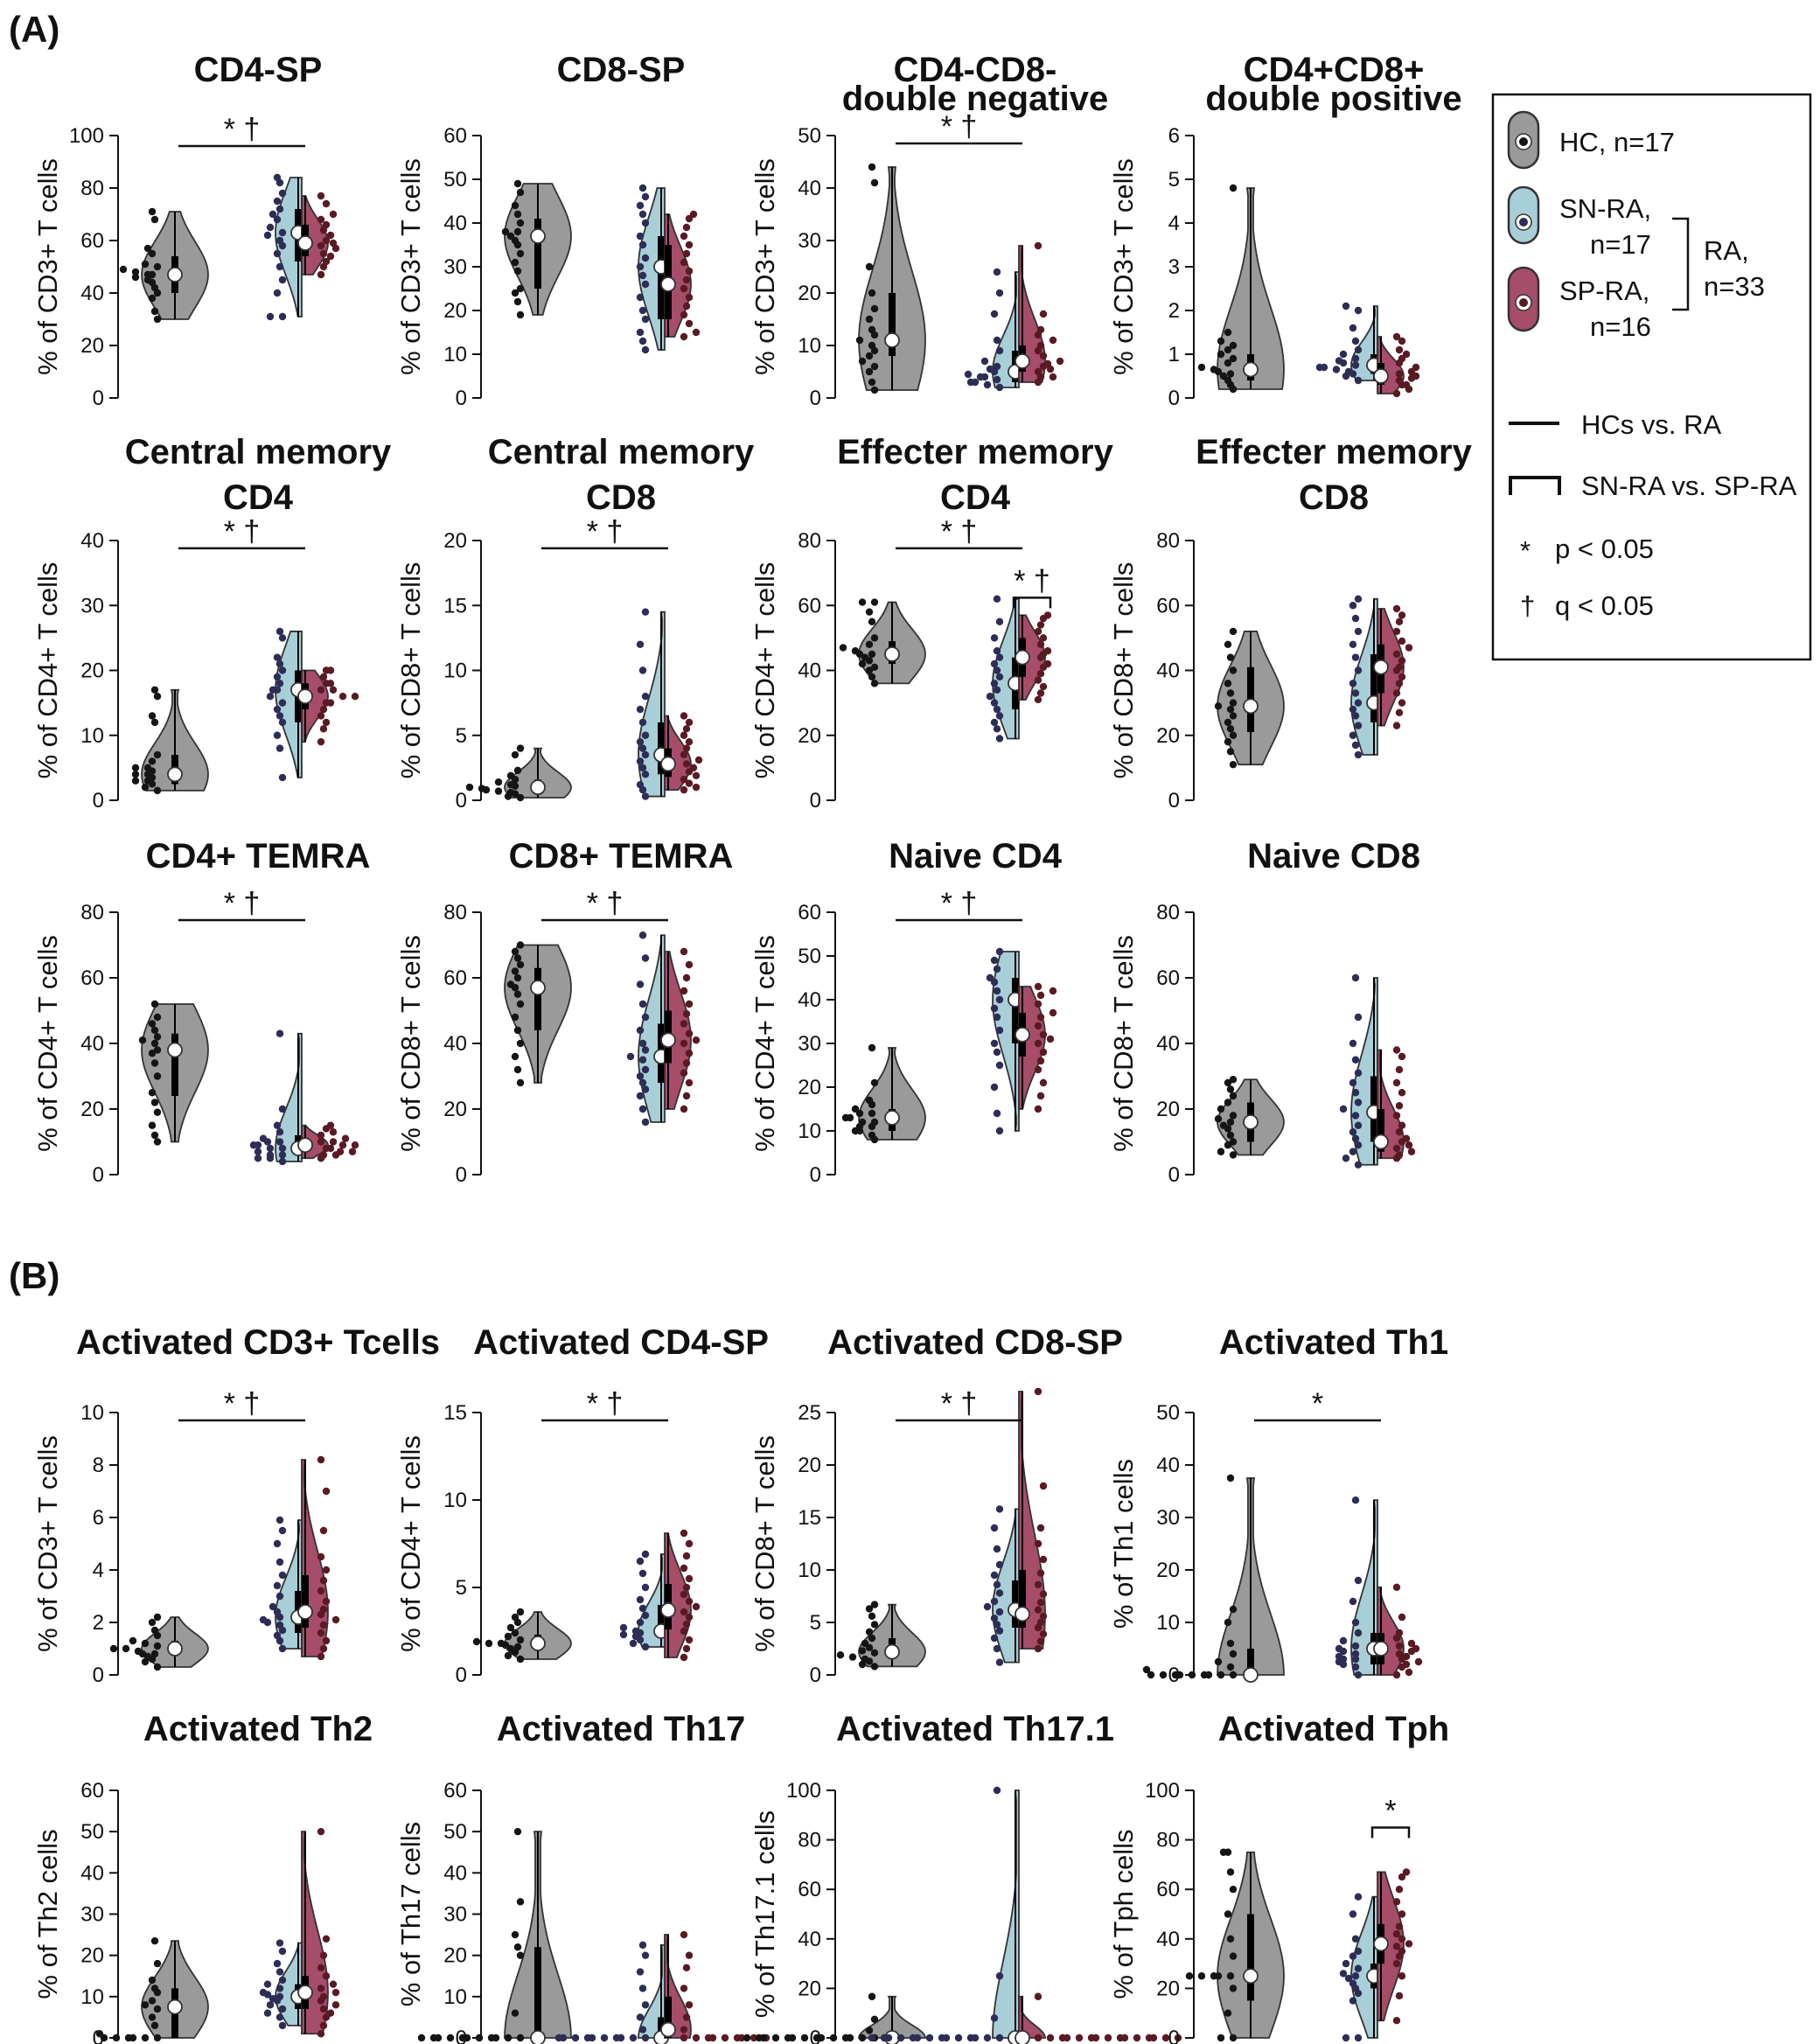 The width and height of the screenshot is (1820, 2044). I want to click on significance-bracket, so click(1032, 602).